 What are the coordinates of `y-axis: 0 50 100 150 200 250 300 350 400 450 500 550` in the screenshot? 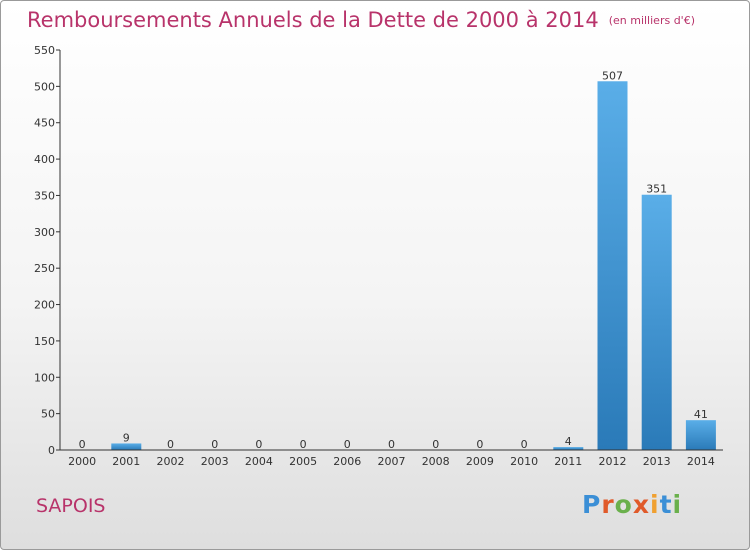 It's located at (47, 250).